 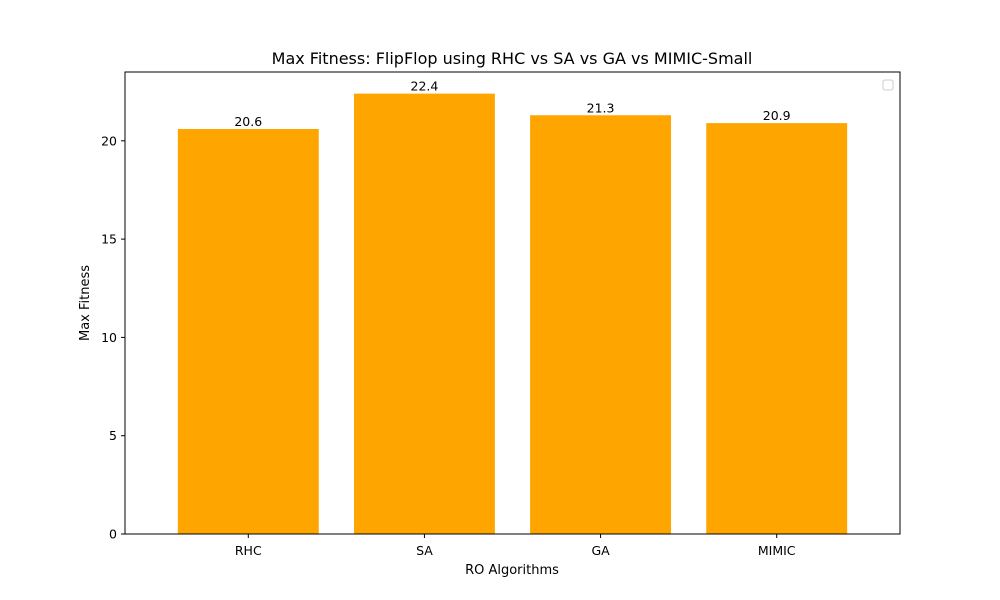 What do you see at coordinates (424, 313) in the screenshot?
I see `bar-sa` at bounding box center [424, 313].